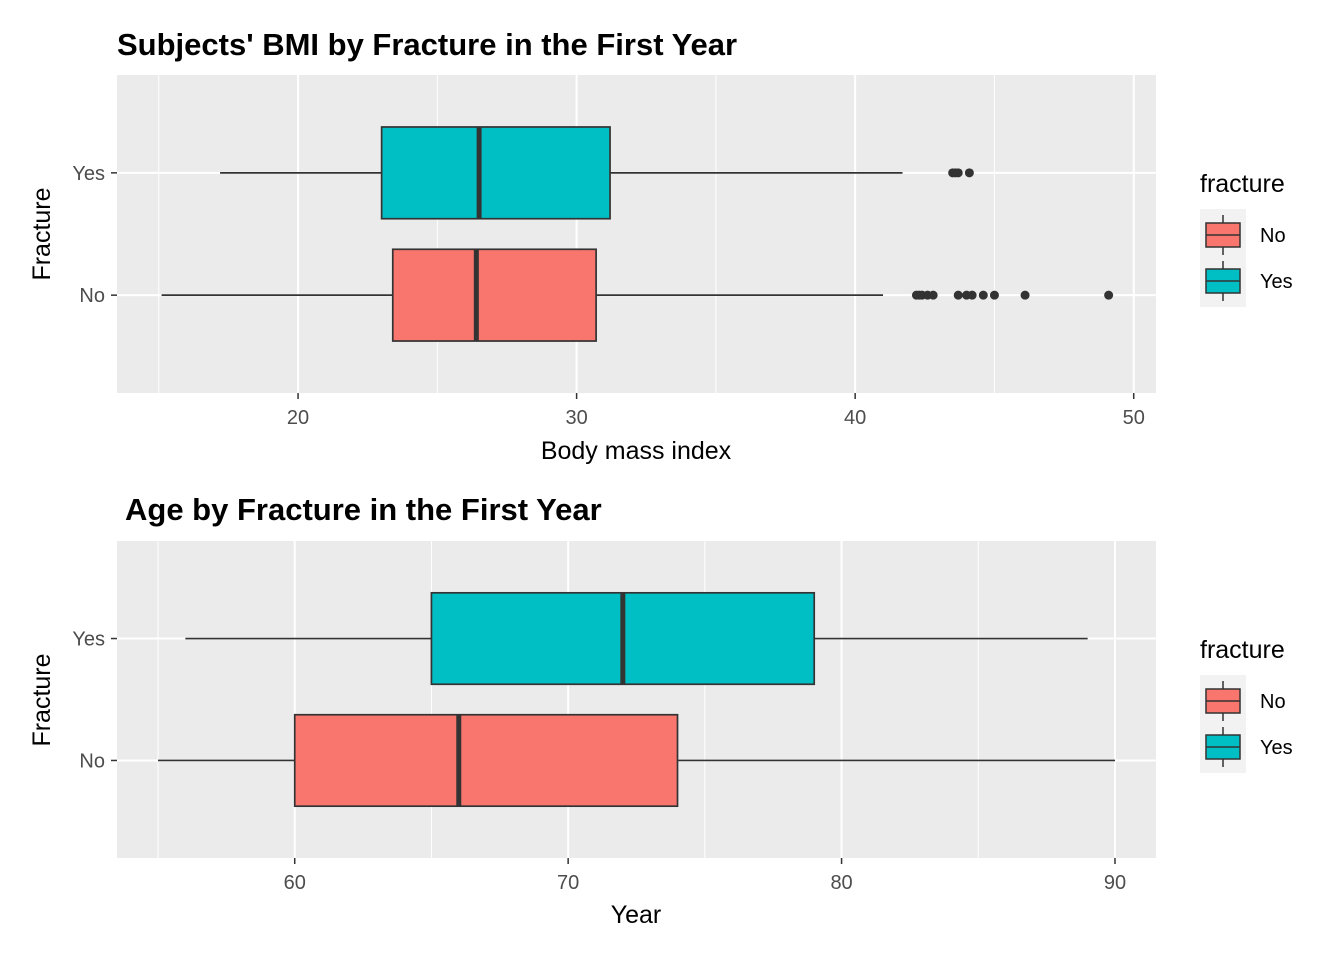 The height and width of the screenshot is (960, 1344). Describe the element at coordinates (1246, 747) in the screenshot. I see `age-legend-item-yes: Yes` at that location.